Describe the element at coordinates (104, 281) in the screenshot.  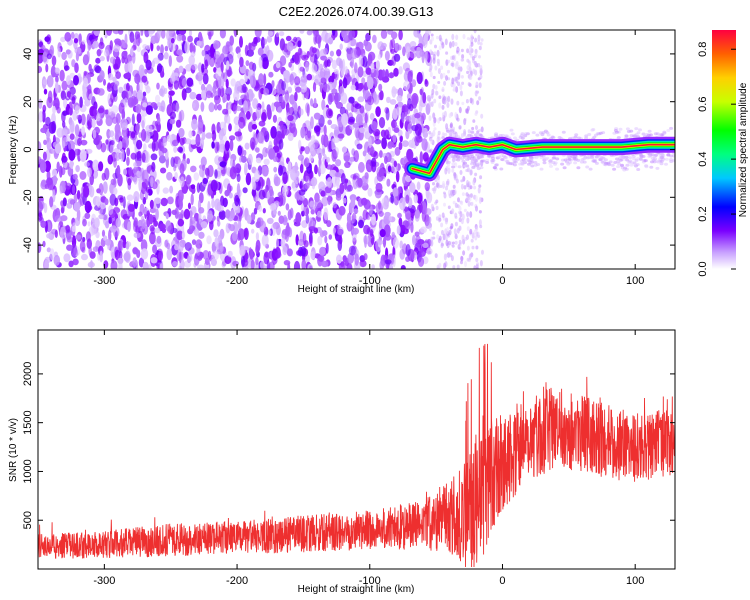
I see `x-tick-label: -300` at that location.